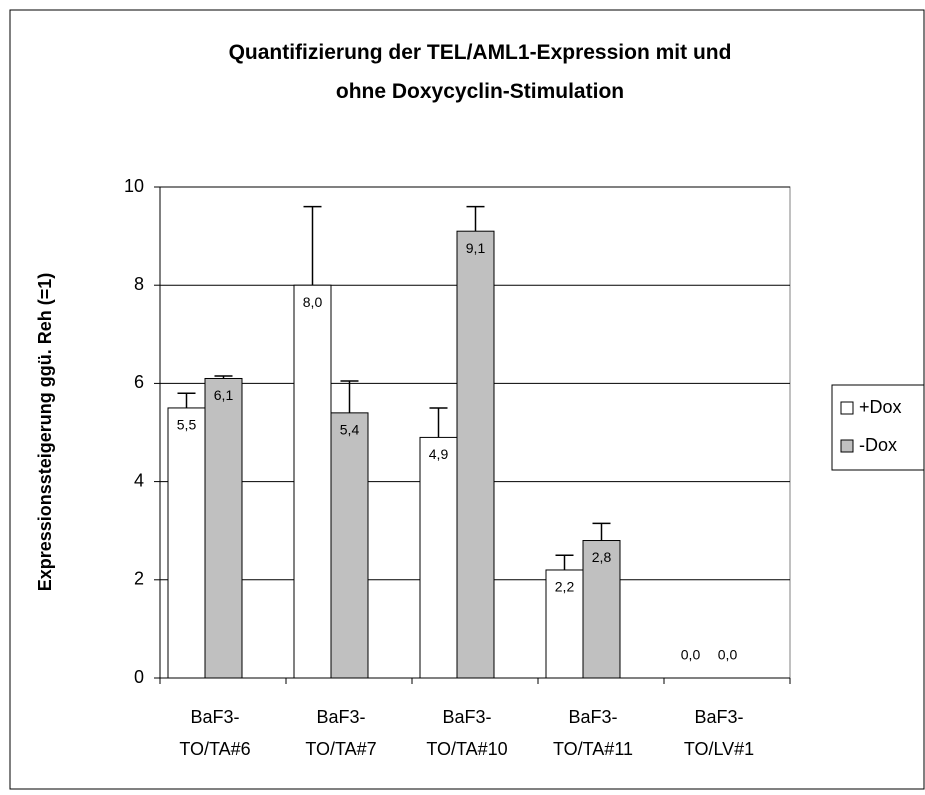 The image size is (925, 795). I want to click on x-tick-label: BaF3-TO/TA#6, so click(214, 733).